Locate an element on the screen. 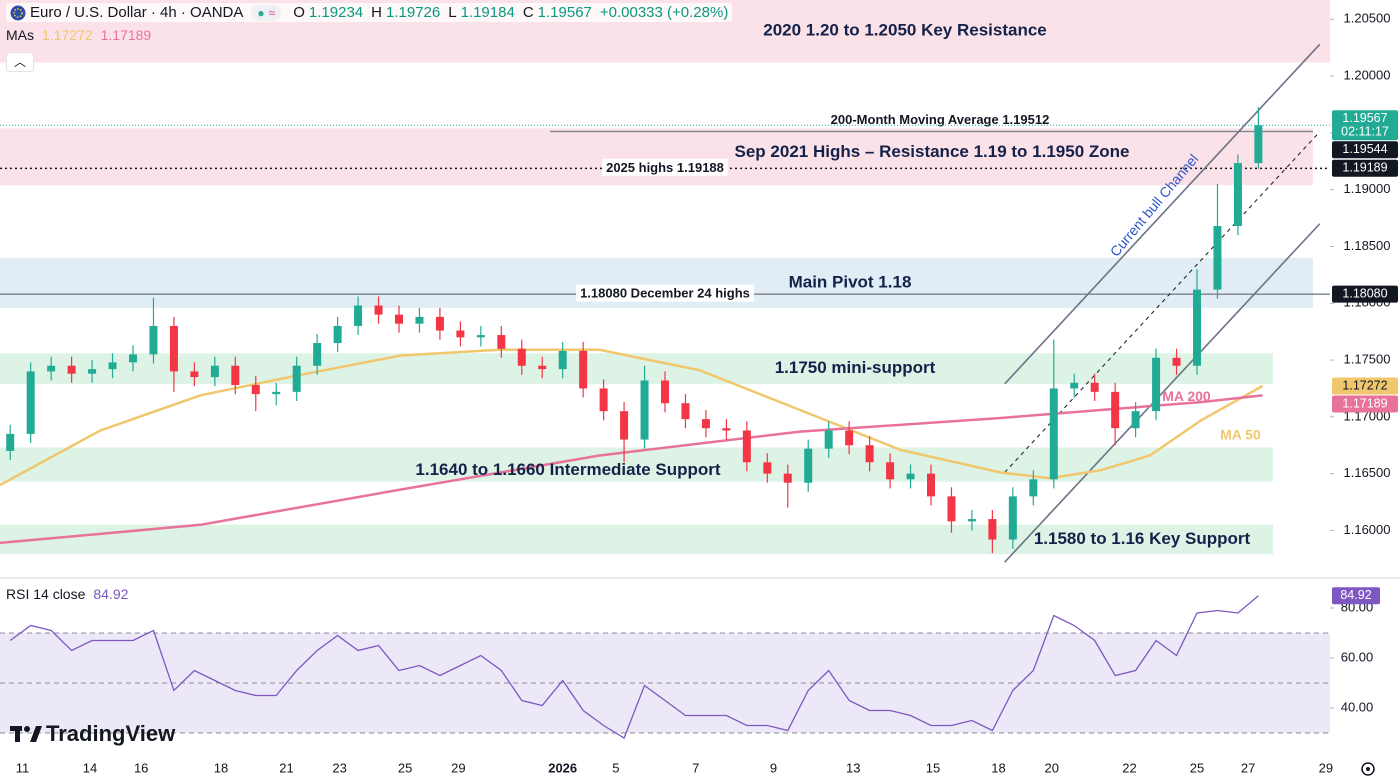  rsi-badge is located at coordinates (1356, 596).